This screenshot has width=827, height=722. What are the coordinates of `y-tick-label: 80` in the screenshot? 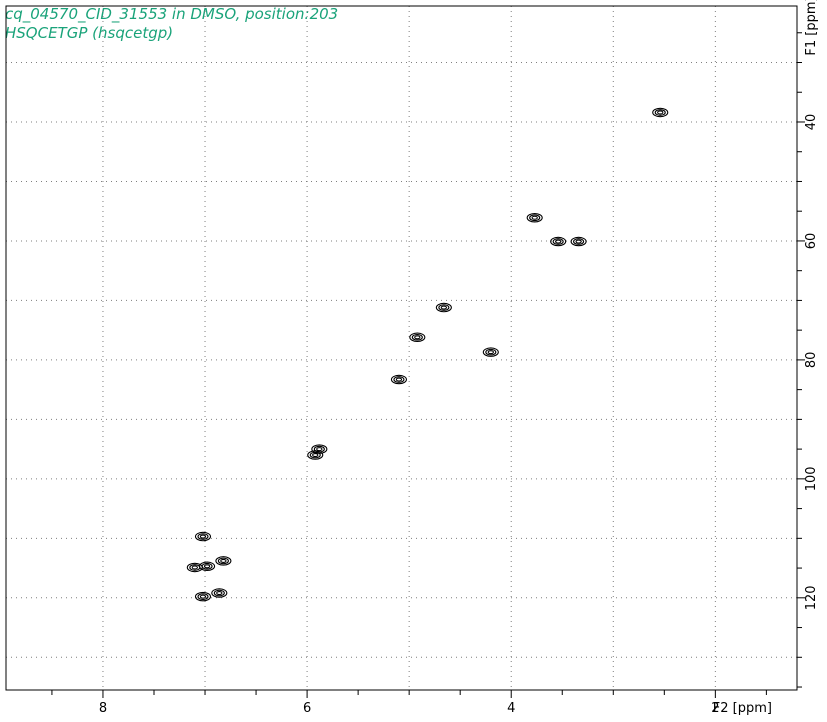 It's located at (811, 360).